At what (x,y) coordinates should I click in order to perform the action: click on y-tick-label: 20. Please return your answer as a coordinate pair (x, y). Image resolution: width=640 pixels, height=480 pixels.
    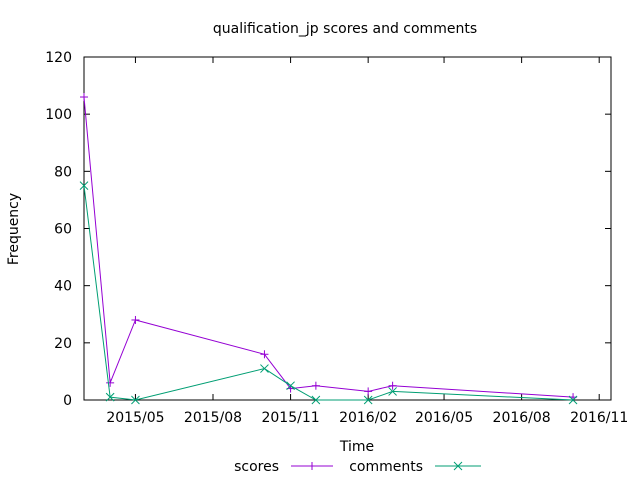
    Looking at the image, I should click on (63, 344).